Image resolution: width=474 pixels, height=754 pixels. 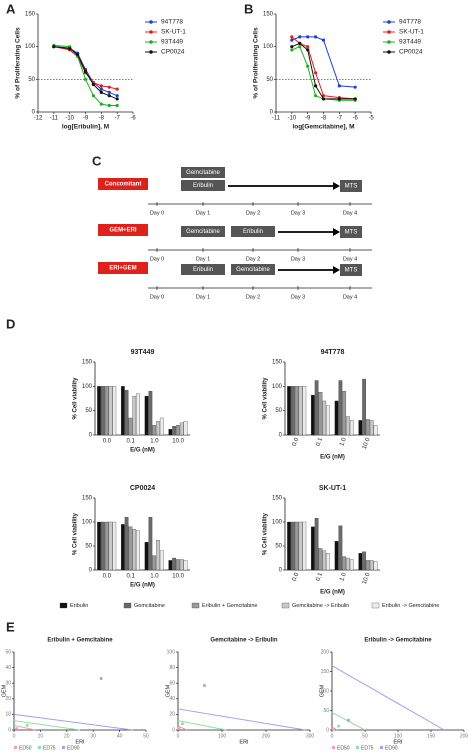 What do you see at coordinates (151, 22) in the screenshot?
I see `legend-marker` at bounding box center [151, 22].